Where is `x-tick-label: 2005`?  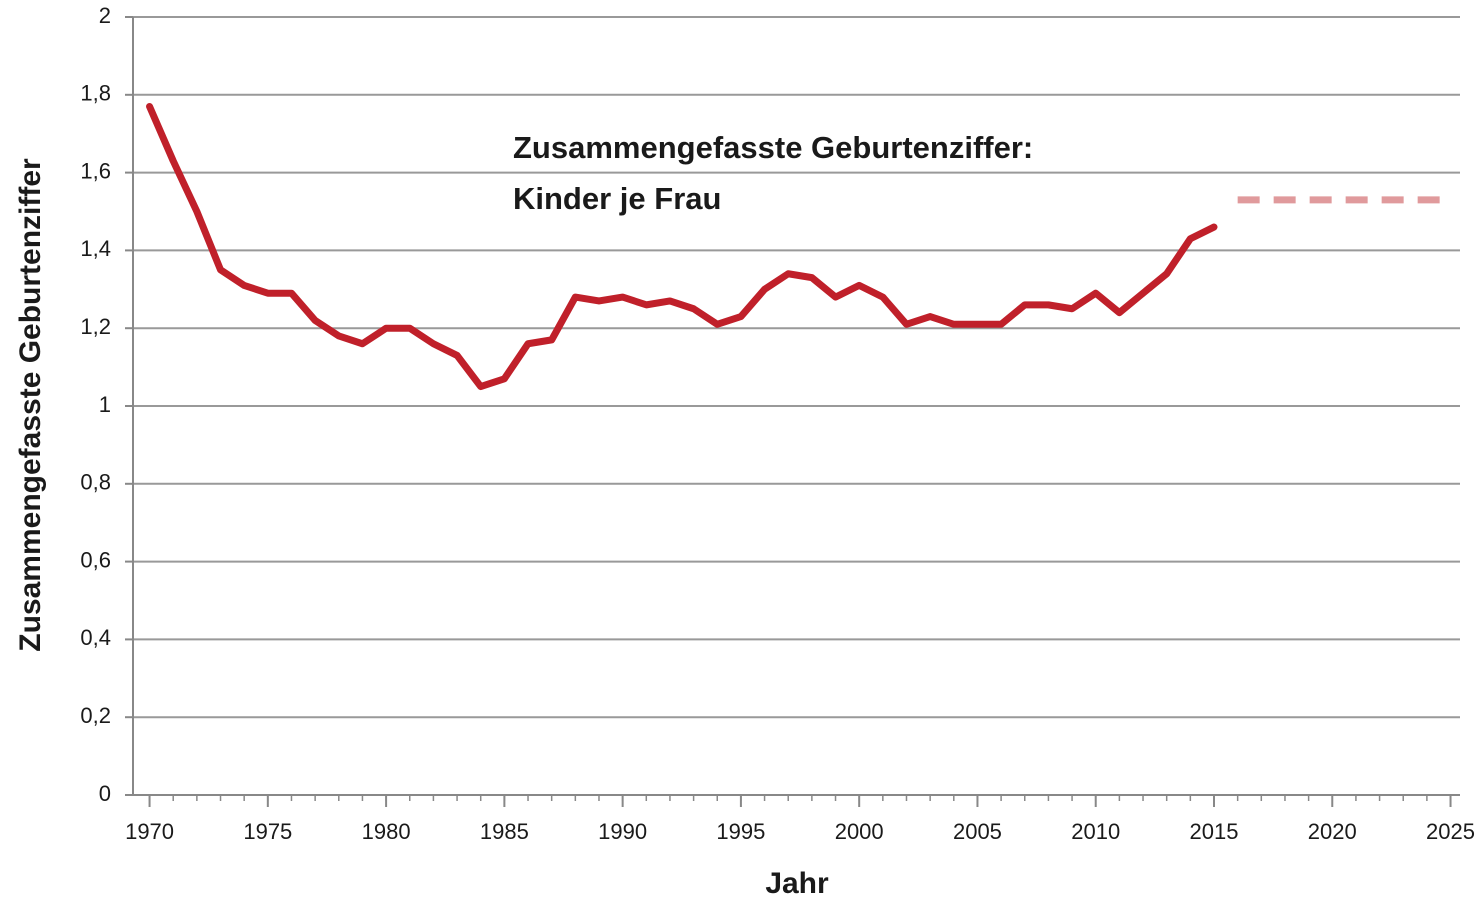
x-tick-label: 2005 is located at coordinates (977, 831).